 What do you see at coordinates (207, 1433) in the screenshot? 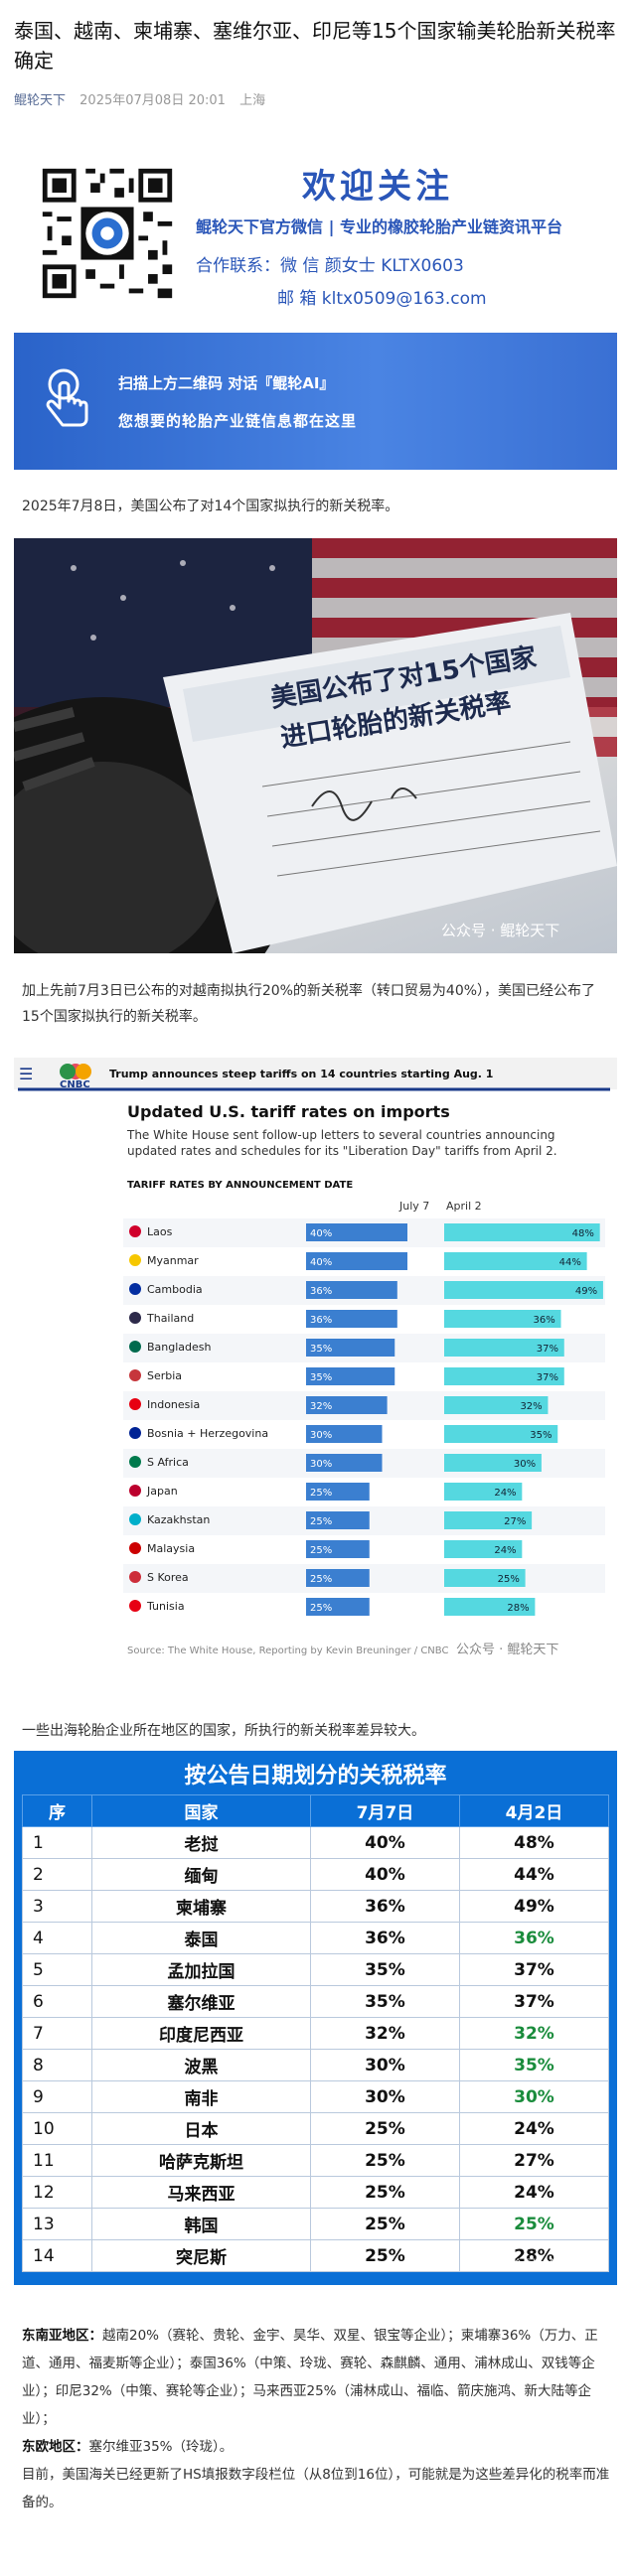
I see `category-label: Bosnia + Herzegovina` at bounding box center [207, 1433].